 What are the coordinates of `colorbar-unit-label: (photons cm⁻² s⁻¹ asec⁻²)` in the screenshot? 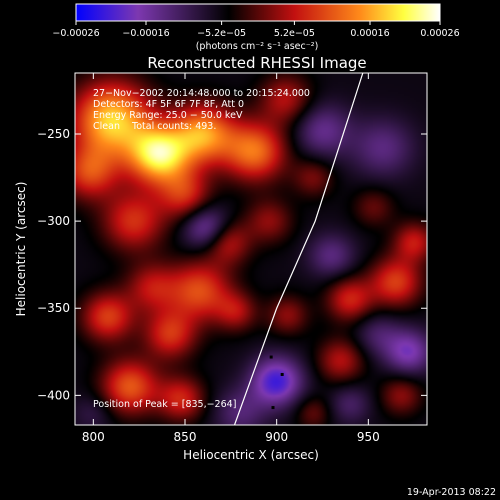 It's located at (257, 46).